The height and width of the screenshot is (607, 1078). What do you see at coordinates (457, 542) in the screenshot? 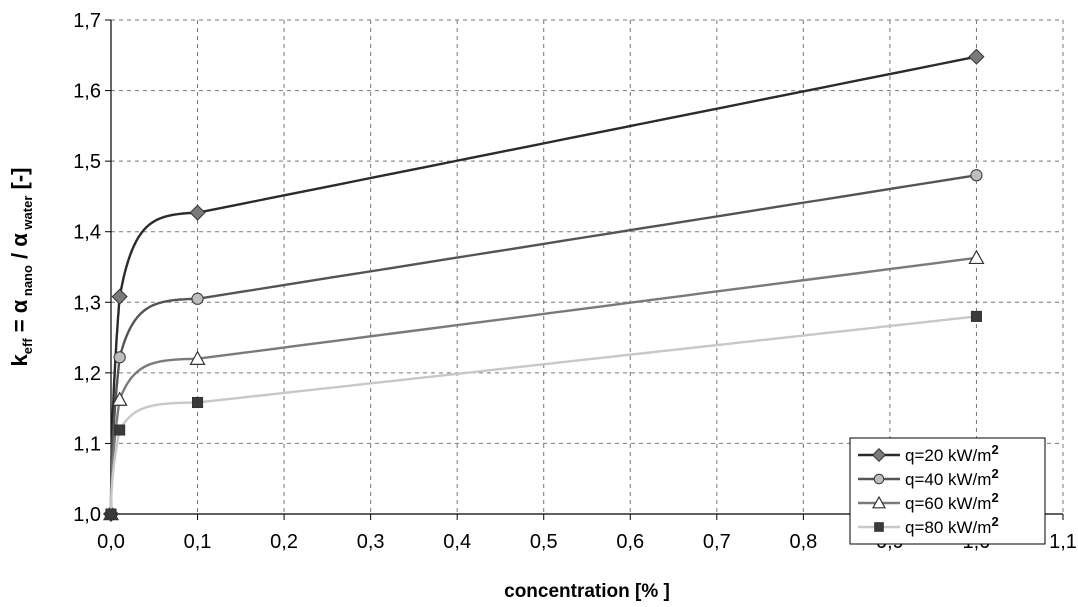
I see `x-tick-label: 0,4` at bounding box center [457, 542].